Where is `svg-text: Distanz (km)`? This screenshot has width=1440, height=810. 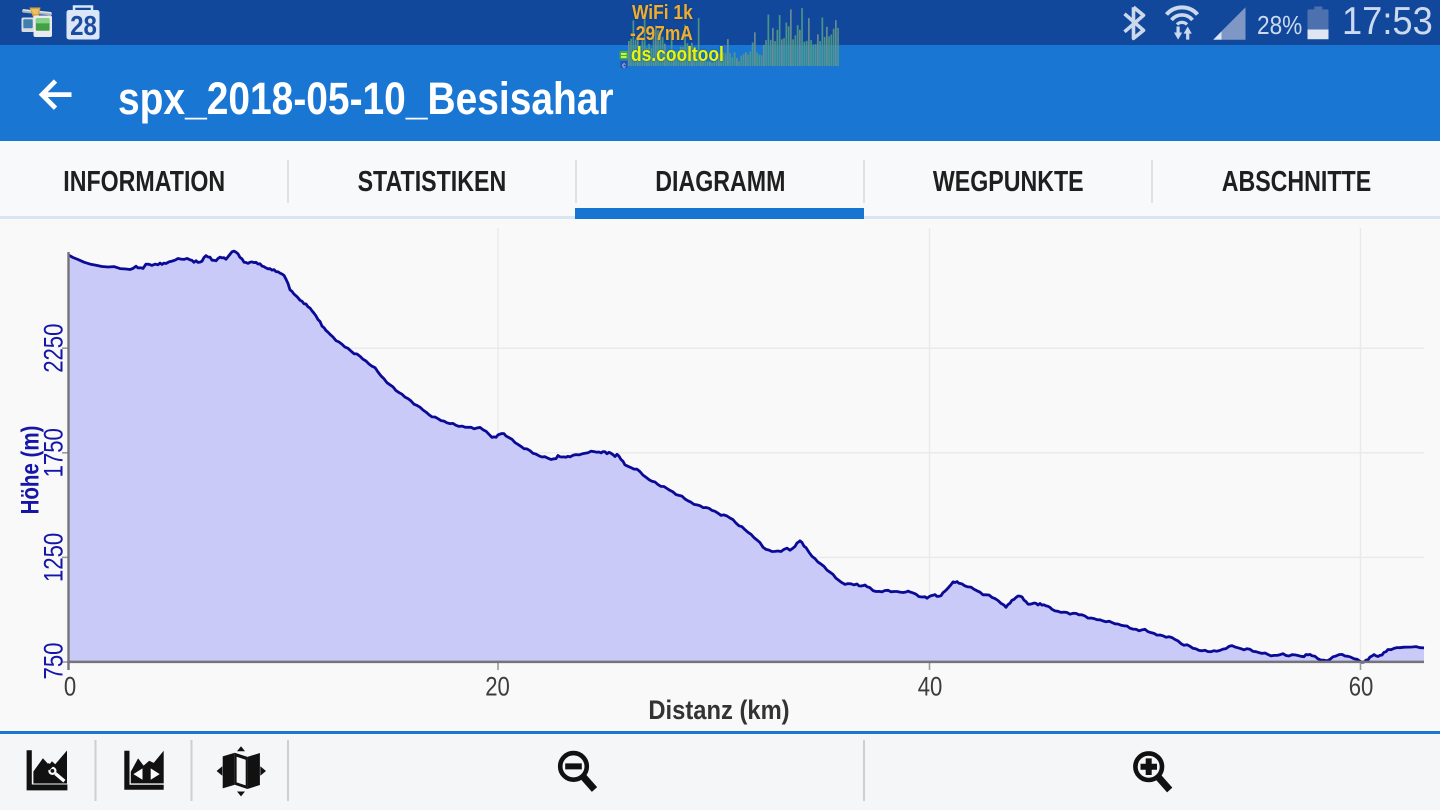
svg-text: Distanz (km) is located at coordinates (718, 711).